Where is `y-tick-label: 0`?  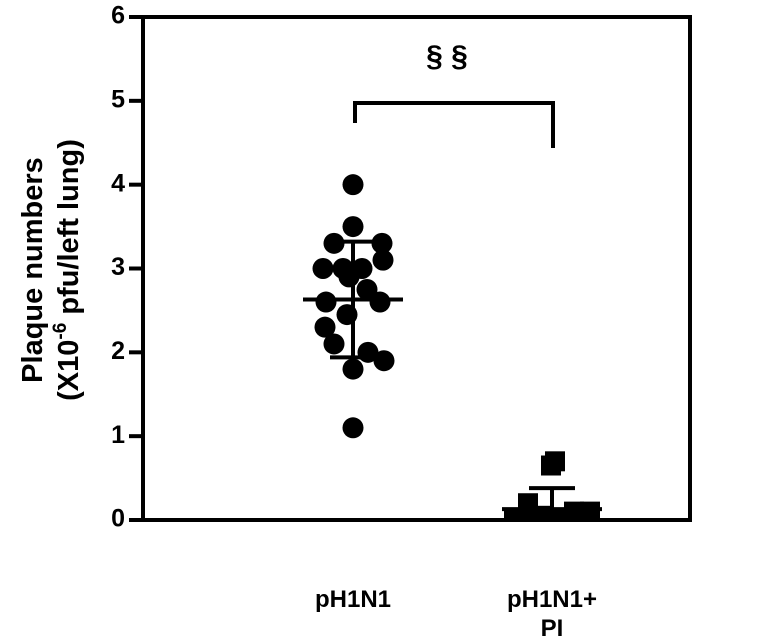 y-tick-label: 0 is located at coordinates (118, 519).